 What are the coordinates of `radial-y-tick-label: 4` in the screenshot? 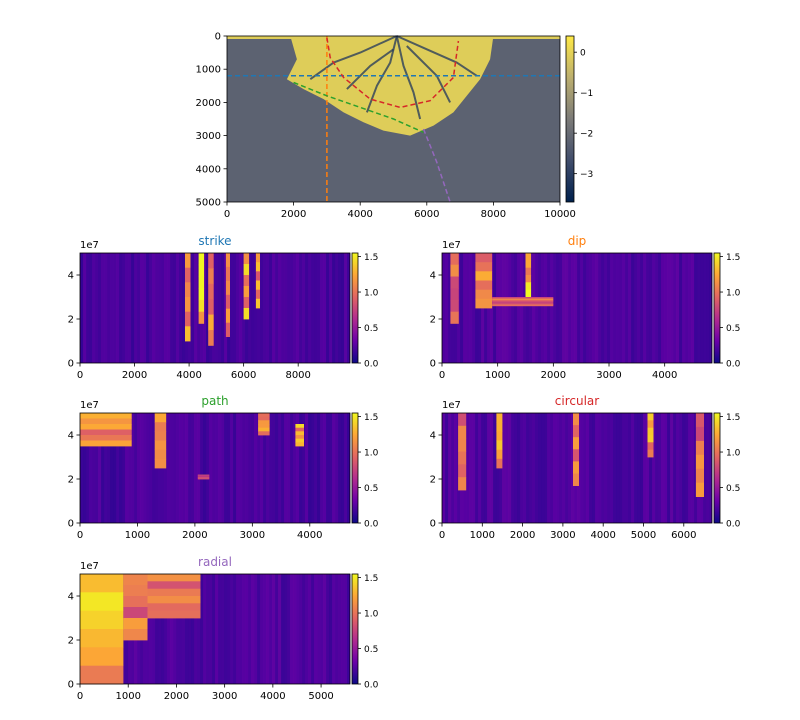 It's located at (71, 597).